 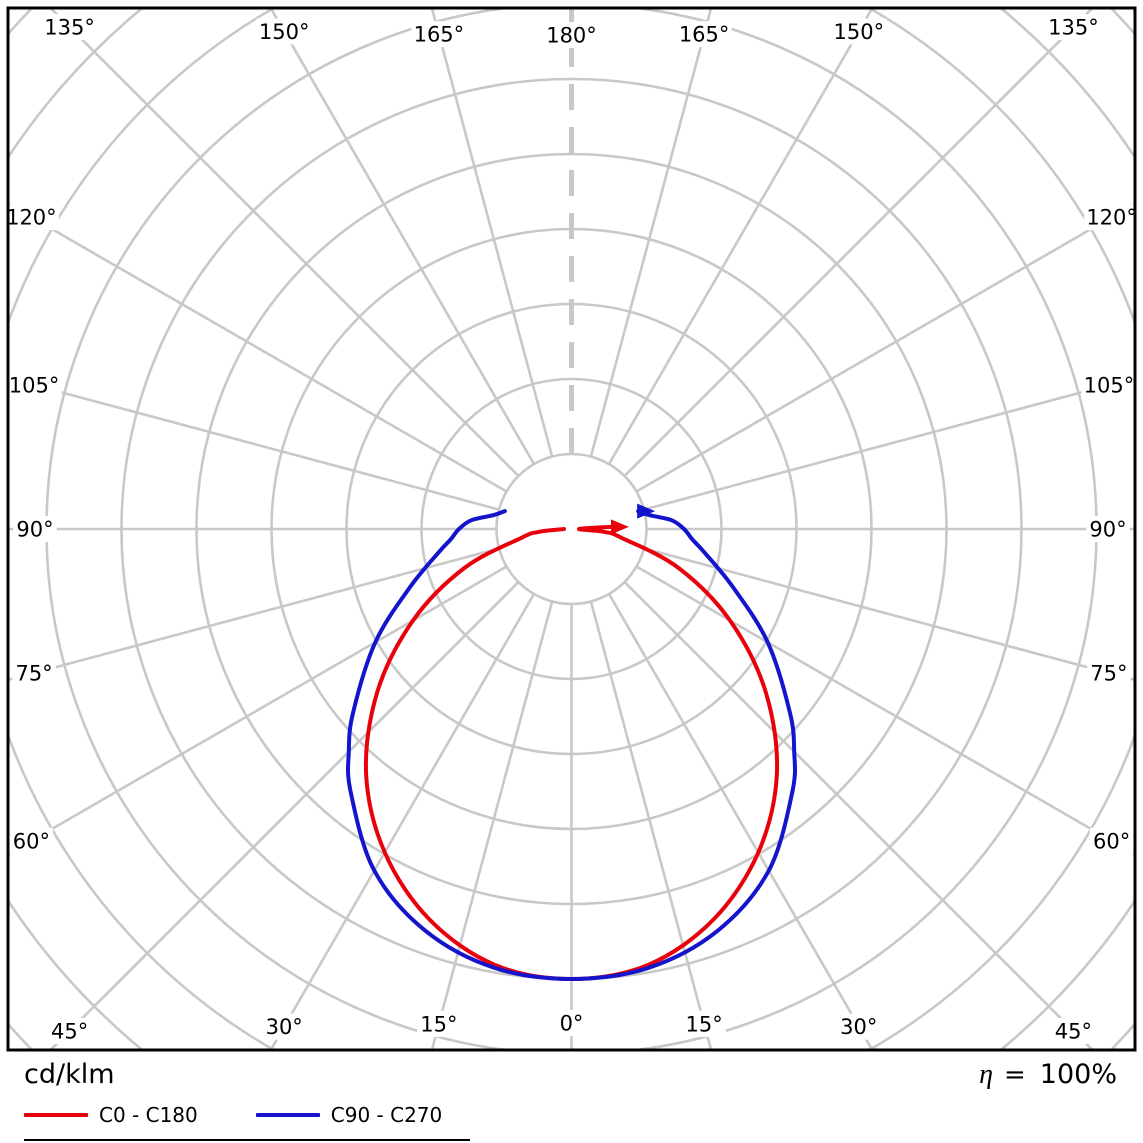 I want to click on eta-symbol: η, so click(x=986, y=1074).